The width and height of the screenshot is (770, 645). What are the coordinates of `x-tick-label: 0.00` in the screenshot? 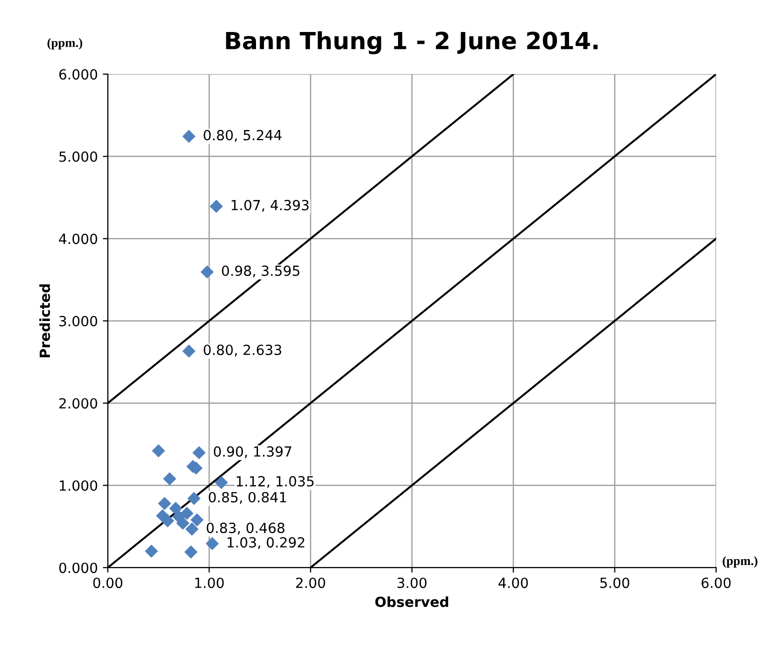 It's located at (107, 583).